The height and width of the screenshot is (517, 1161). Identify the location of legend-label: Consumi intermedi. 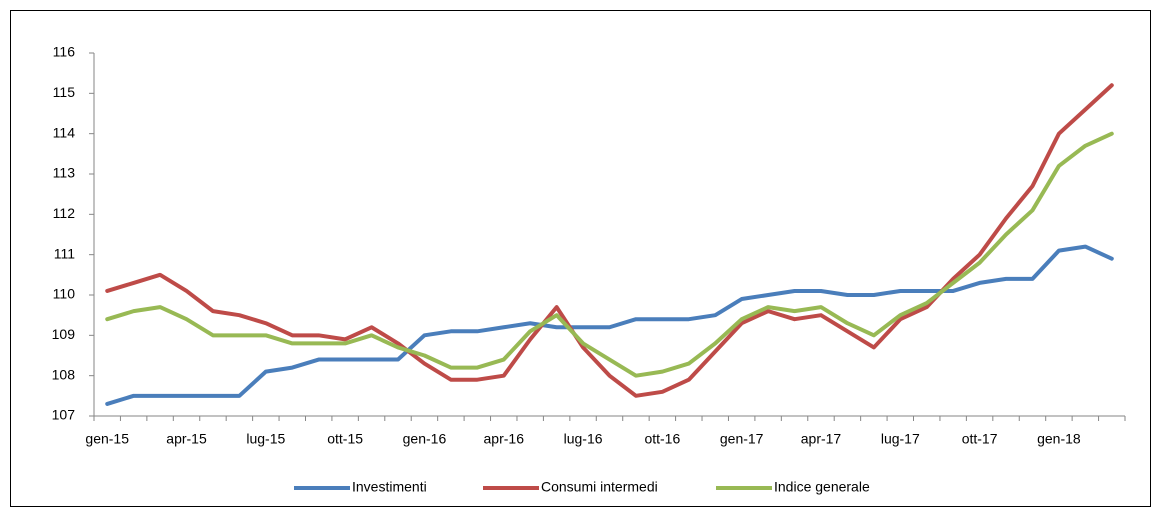
(599, 487).